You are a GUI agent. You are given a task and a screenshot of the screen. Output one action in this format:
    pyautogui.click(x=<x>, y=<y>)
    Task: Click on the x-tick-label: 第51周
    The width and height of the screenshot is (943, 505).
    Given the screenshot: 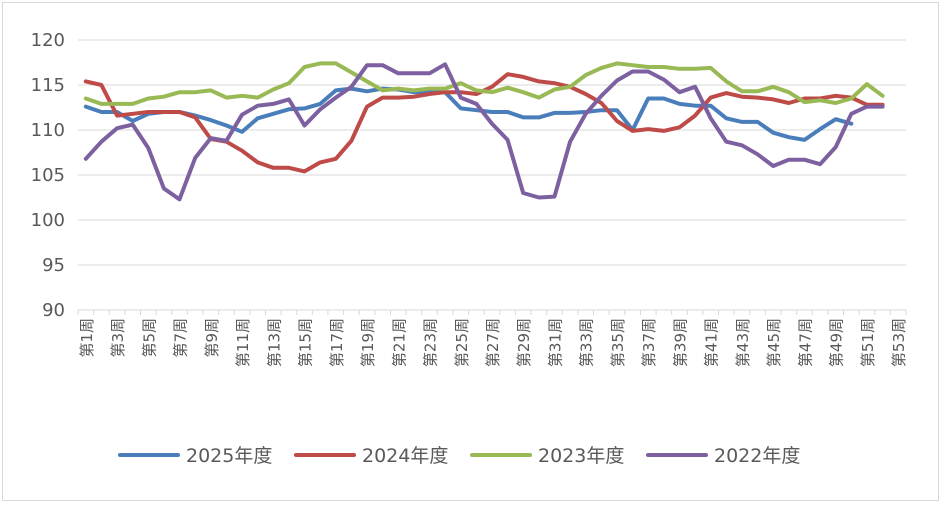 What is the action you would take?
    pyautogui.click(x=868, y=342)
    